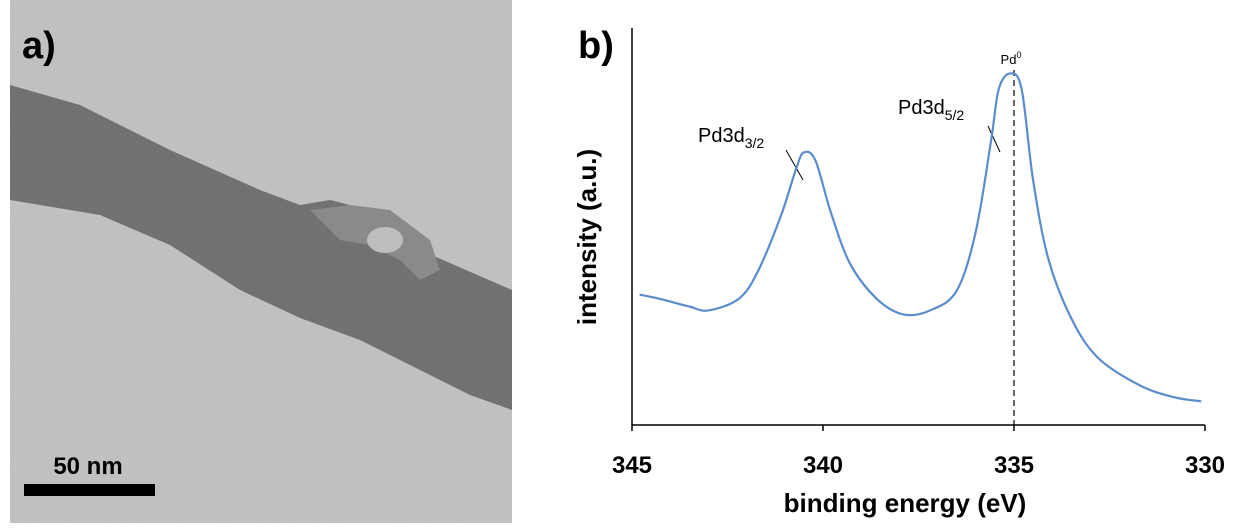  I want to click on x-tick-label: 335, so click(1014, 465).